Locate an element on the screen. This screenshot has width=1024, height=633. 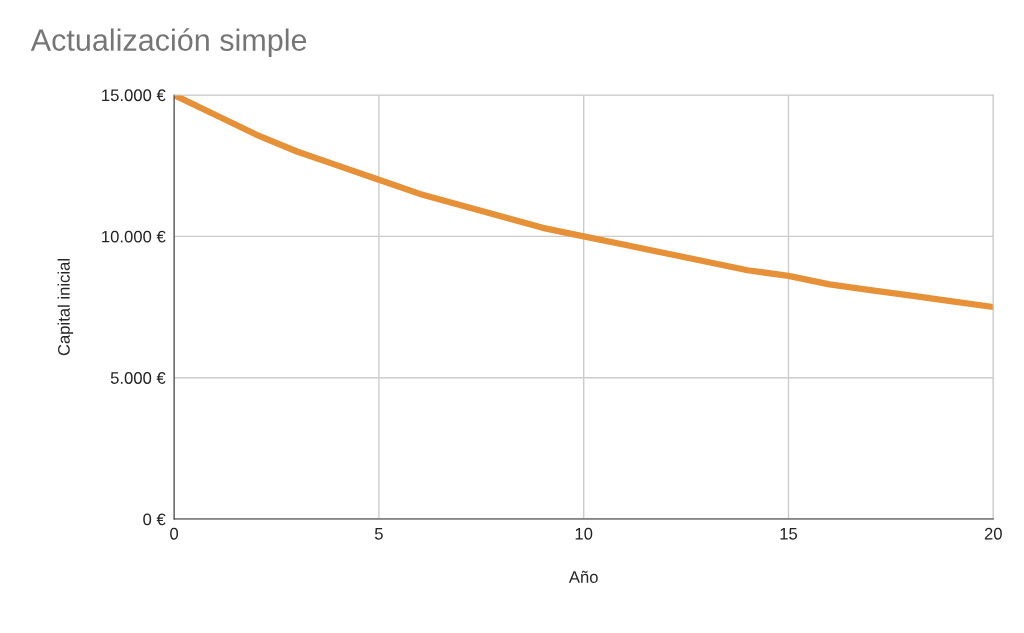
x-axis-title: Año is located at coordinates (583, 576).